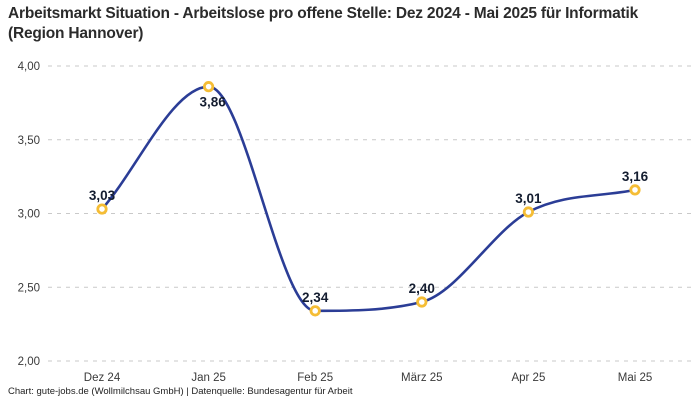  Describe the element at coordinates (208, 378) in the screenshot. I see `x-tick-label: Jan 25` at that location.